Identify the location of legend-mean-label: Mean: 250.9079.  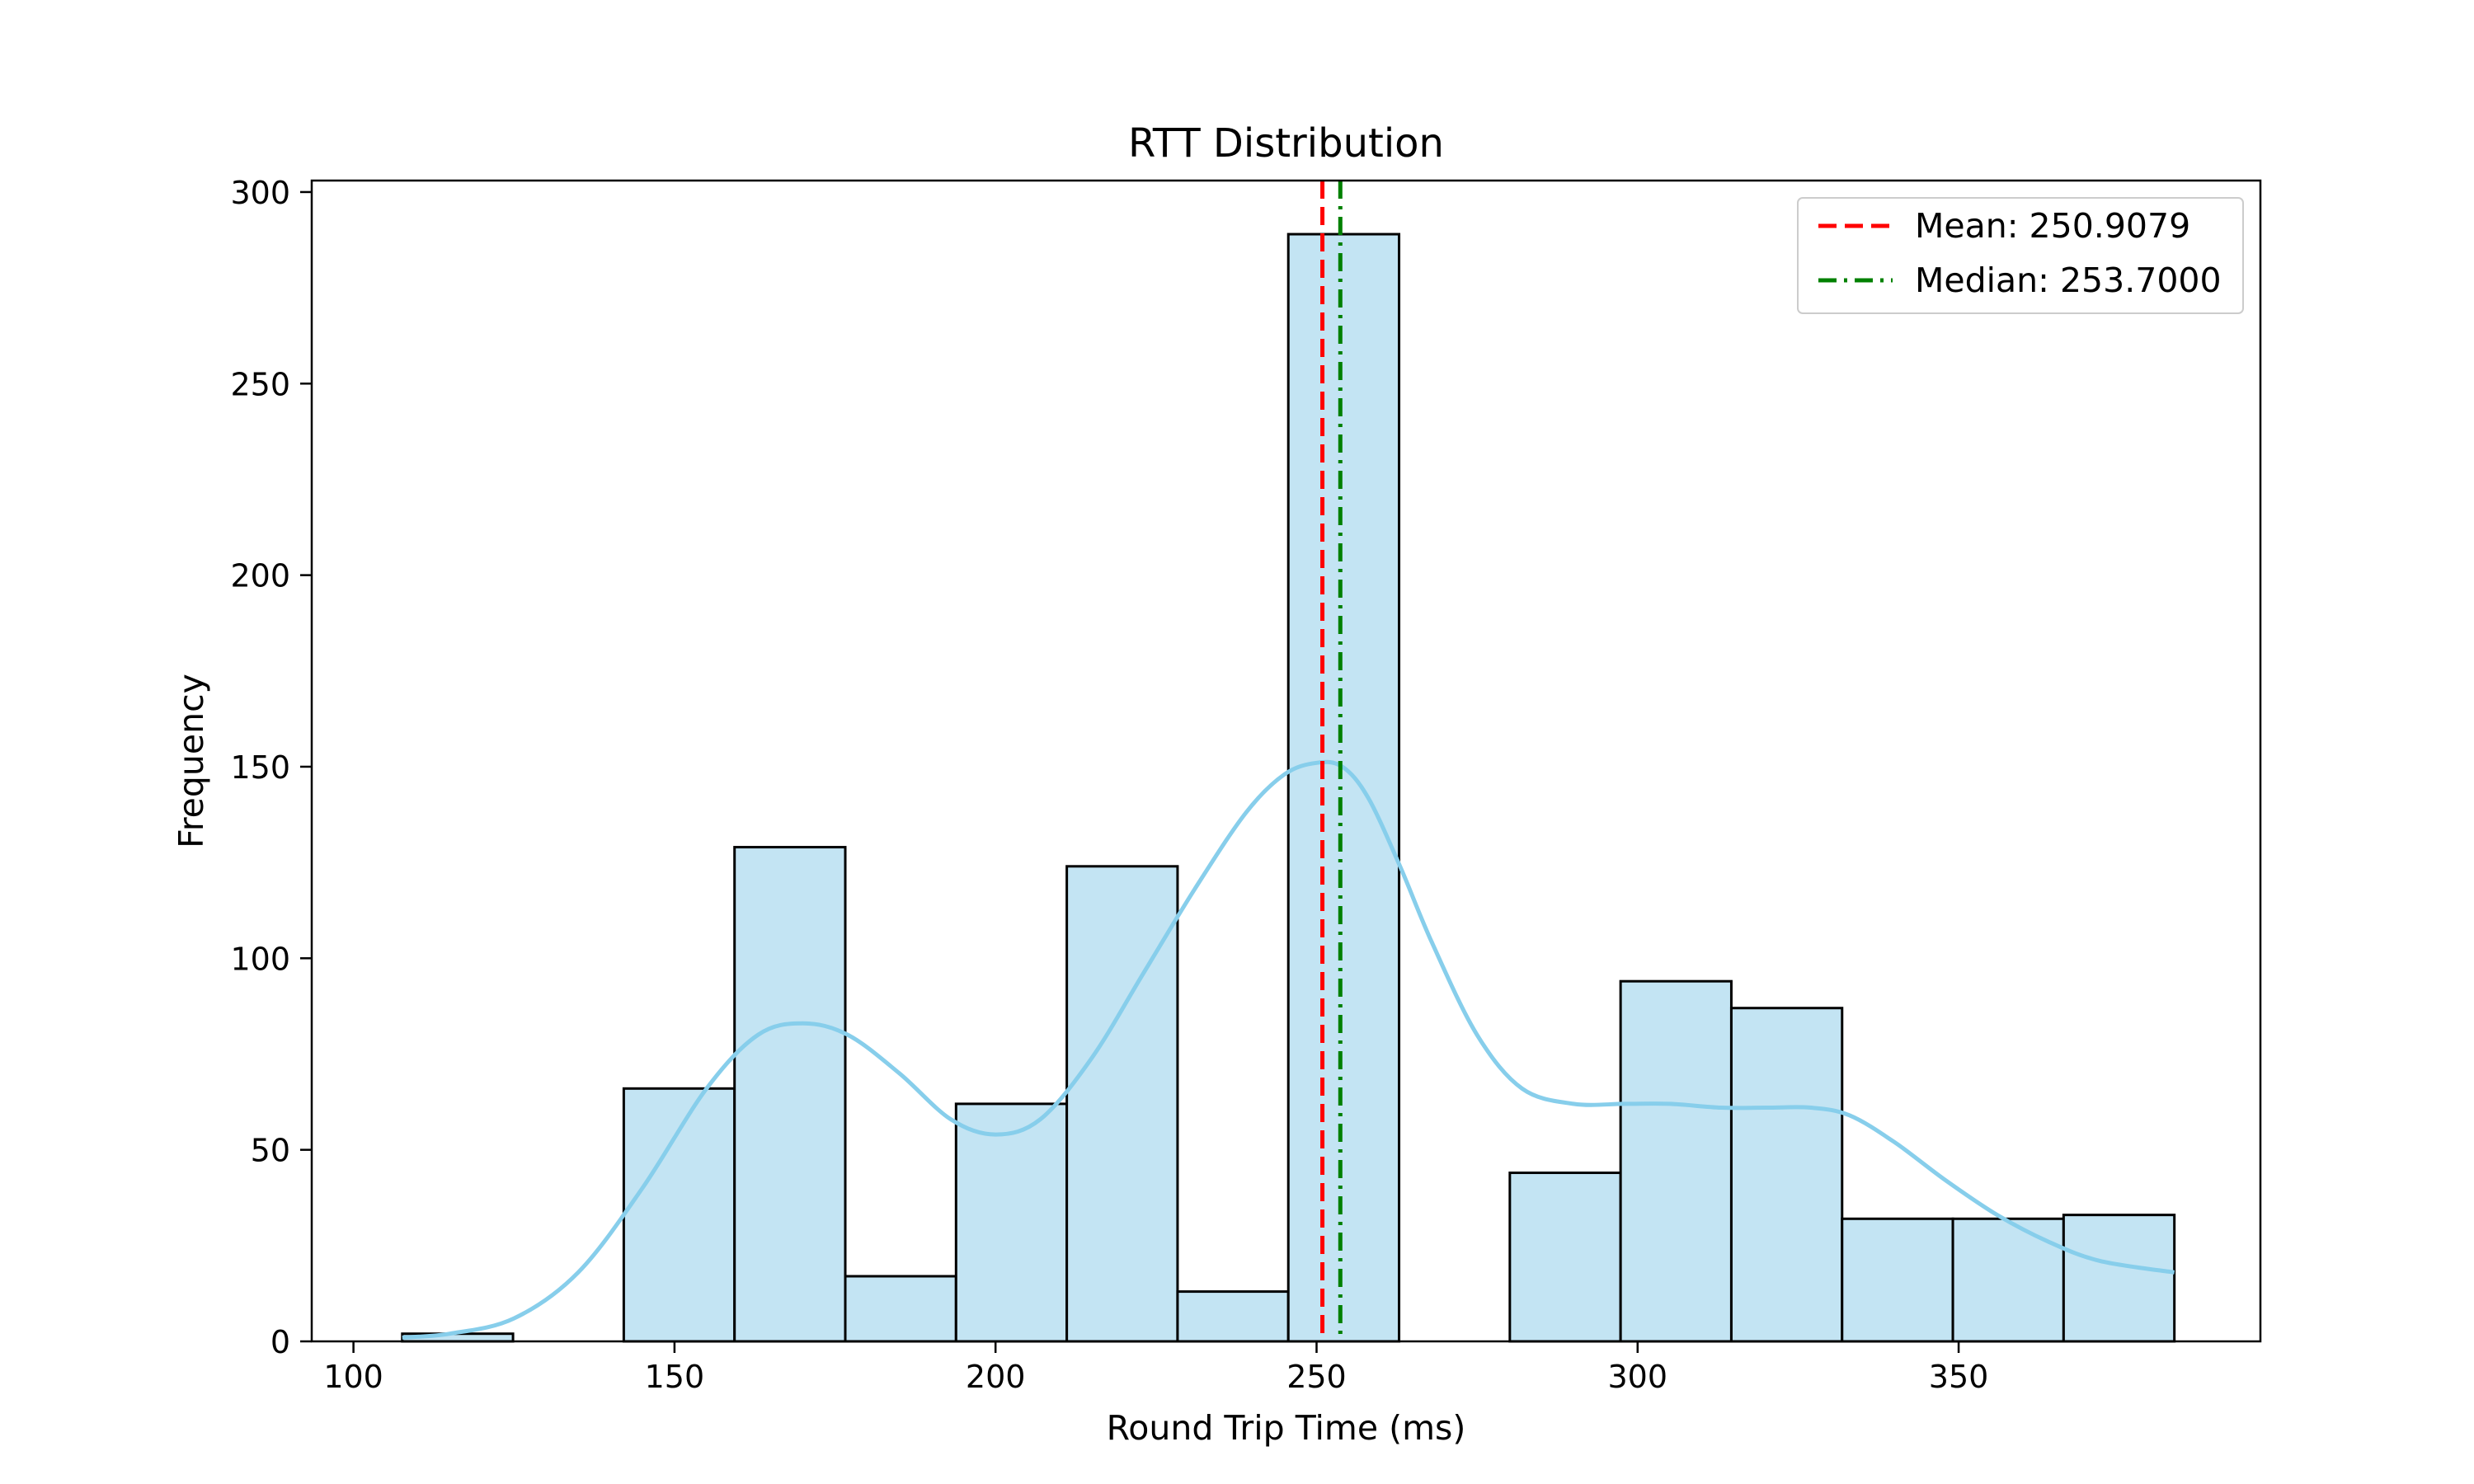
(2052, 226).